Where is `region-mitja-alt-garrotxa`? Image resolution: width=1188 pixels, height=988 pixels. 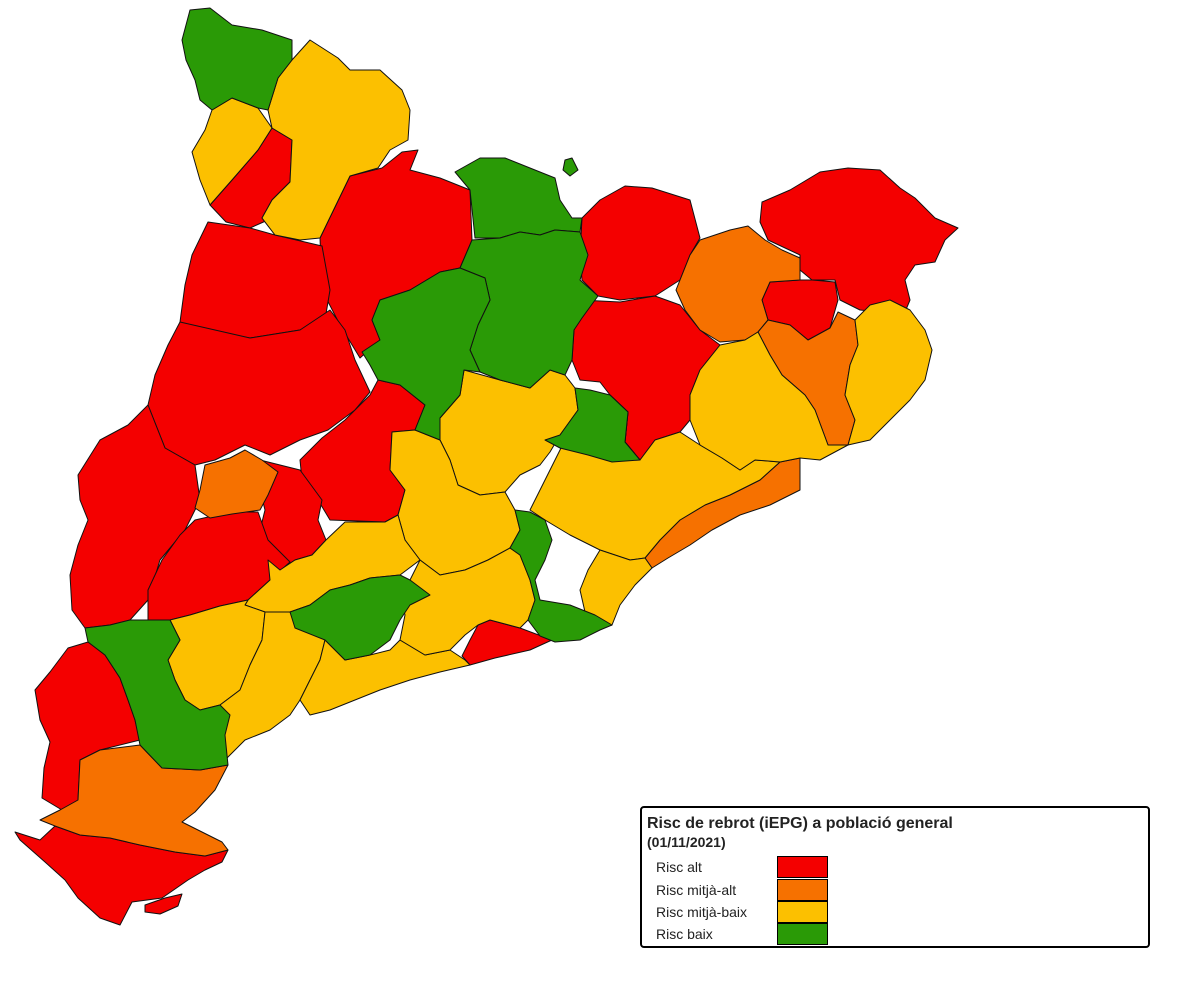
region-mitja-alt-garrotxa is located at coordinates (738, 284).